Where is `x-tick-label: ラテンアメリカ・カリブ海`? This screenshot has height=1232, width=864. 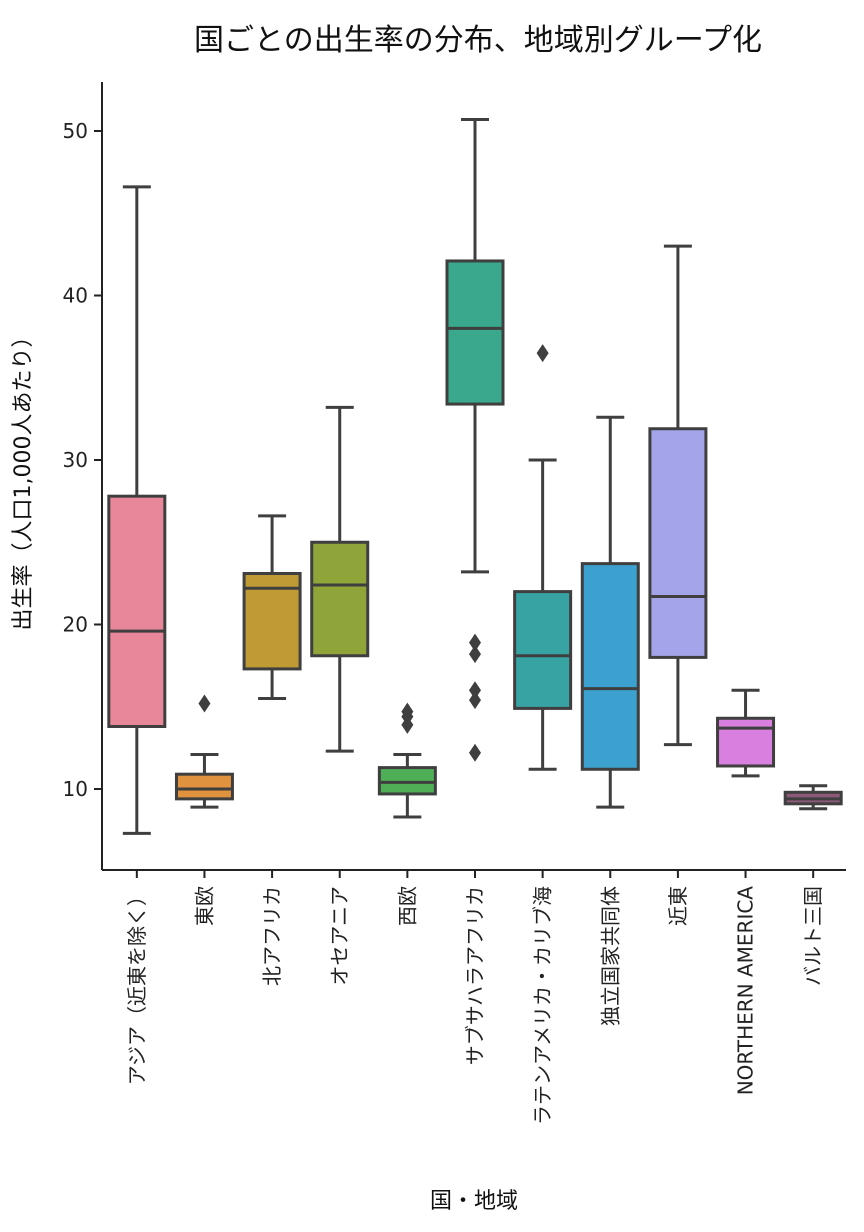
x-tick-label: ラテンアメリカ・カリブ海 is located at coordinates (543, 1005).